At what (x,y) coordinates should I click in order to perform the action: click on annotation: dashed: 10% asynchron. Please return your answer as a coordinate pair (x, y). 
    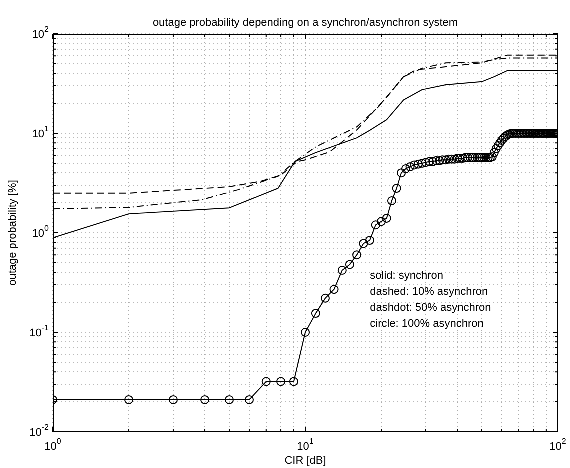
    Looking at the image, I should click on (429, 292).